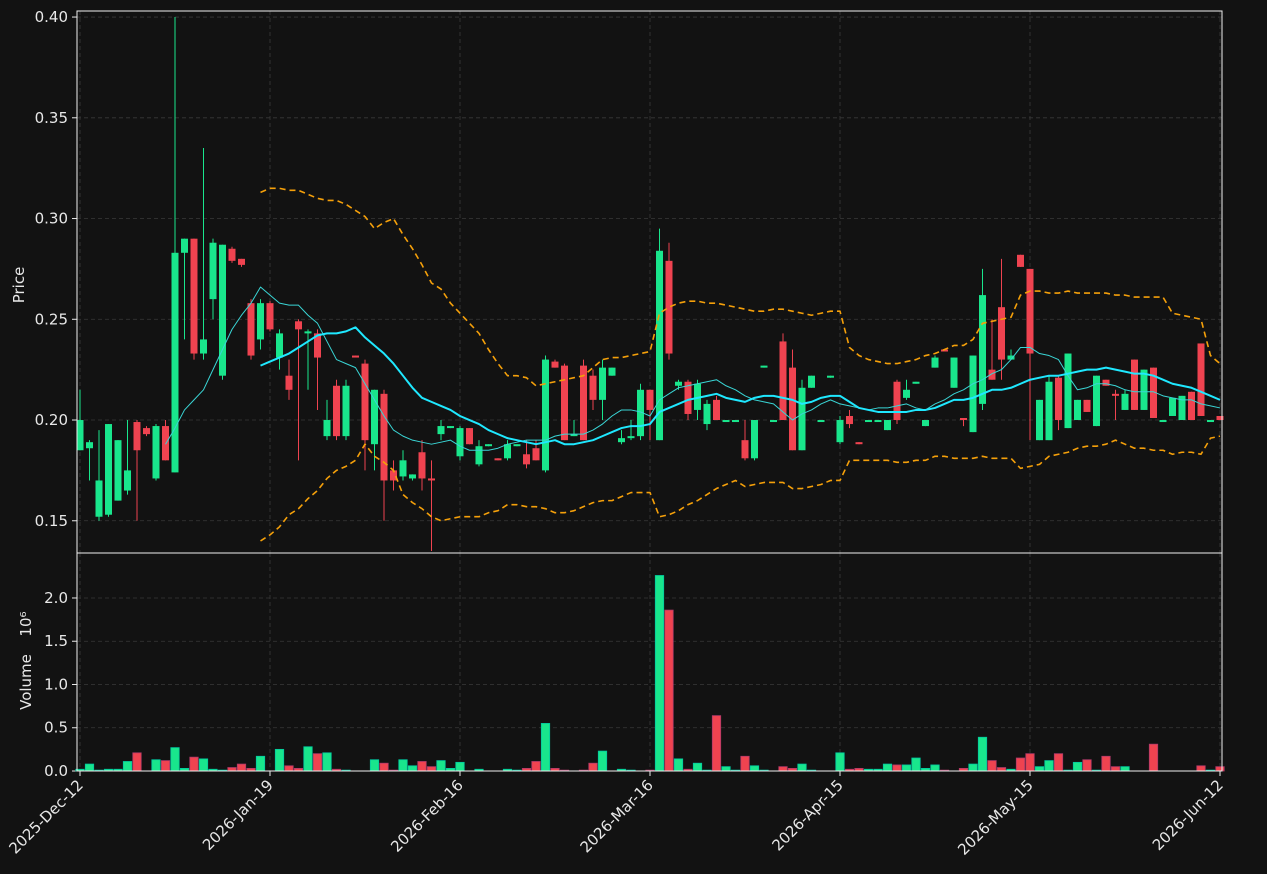 Image resolution: width=1267 pixels, height=874 pixels. What do you see at coordinates (19, 285) in the screenshot?
I see `y-axis-label: Price` at bounding box center [19, 285].